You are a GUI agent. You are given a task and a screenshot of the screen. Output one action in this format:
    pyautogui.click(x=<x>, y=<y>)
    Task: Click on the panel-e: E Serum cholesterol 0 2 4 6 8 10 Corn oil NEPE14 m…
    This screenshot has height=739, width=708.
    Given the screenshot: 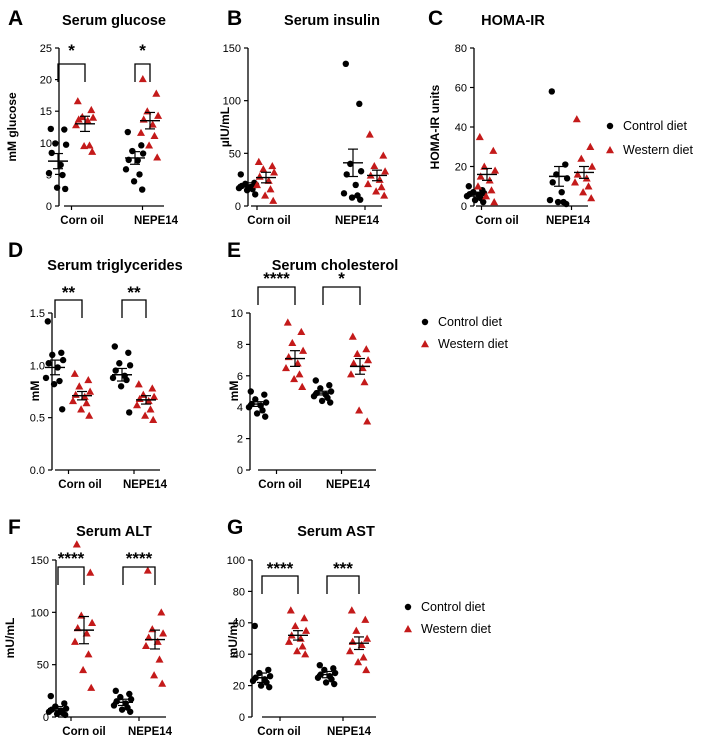 What is the action you would take?
    pyautogui.click(x=312, y=365)
    